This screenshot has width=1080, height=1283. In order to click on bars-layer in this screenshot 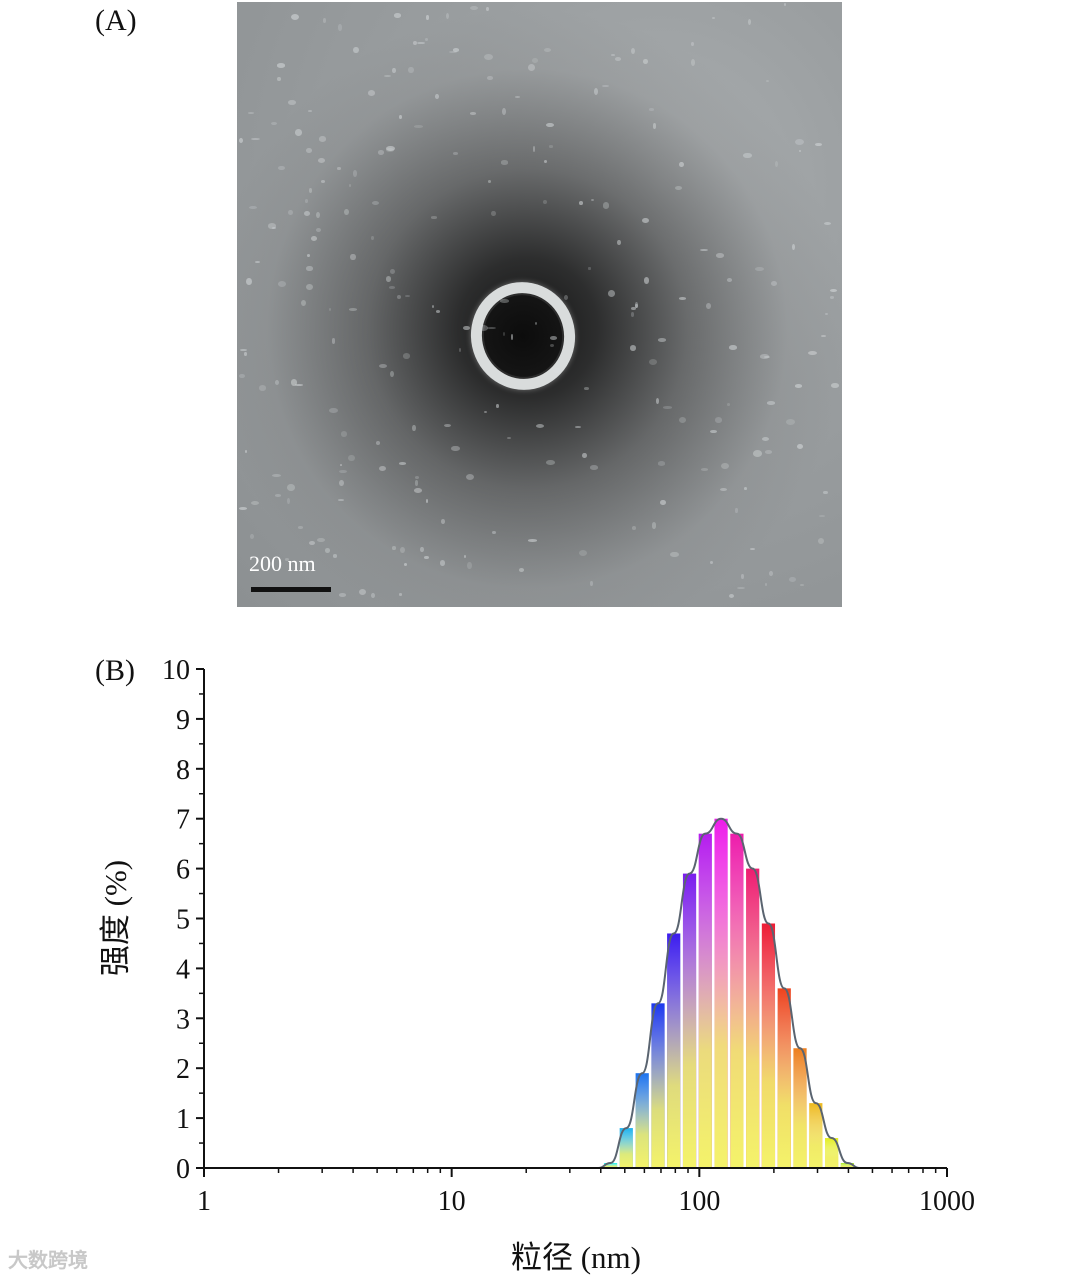, I will do `click(728, 993)`.